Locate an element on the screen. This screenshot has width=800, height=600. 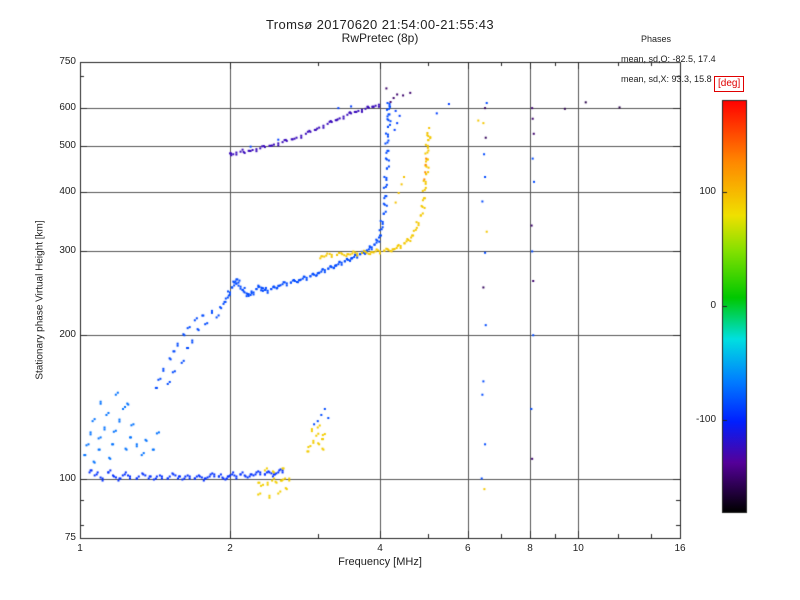
phase-stats-o-mode: mean, sd,O: -82.5, 17.4 is located at coordinates (668, 59).